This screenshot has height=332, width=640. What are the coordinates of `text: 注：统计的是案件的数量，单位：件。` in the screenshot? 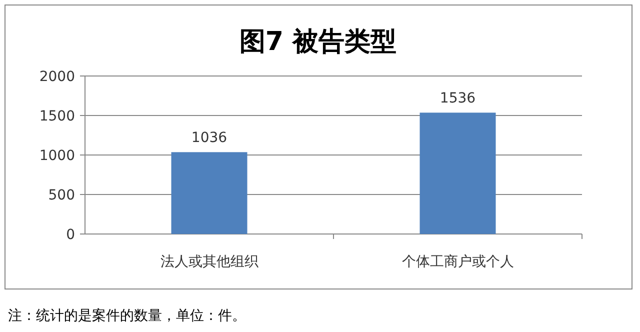 It's located at (127, 315).